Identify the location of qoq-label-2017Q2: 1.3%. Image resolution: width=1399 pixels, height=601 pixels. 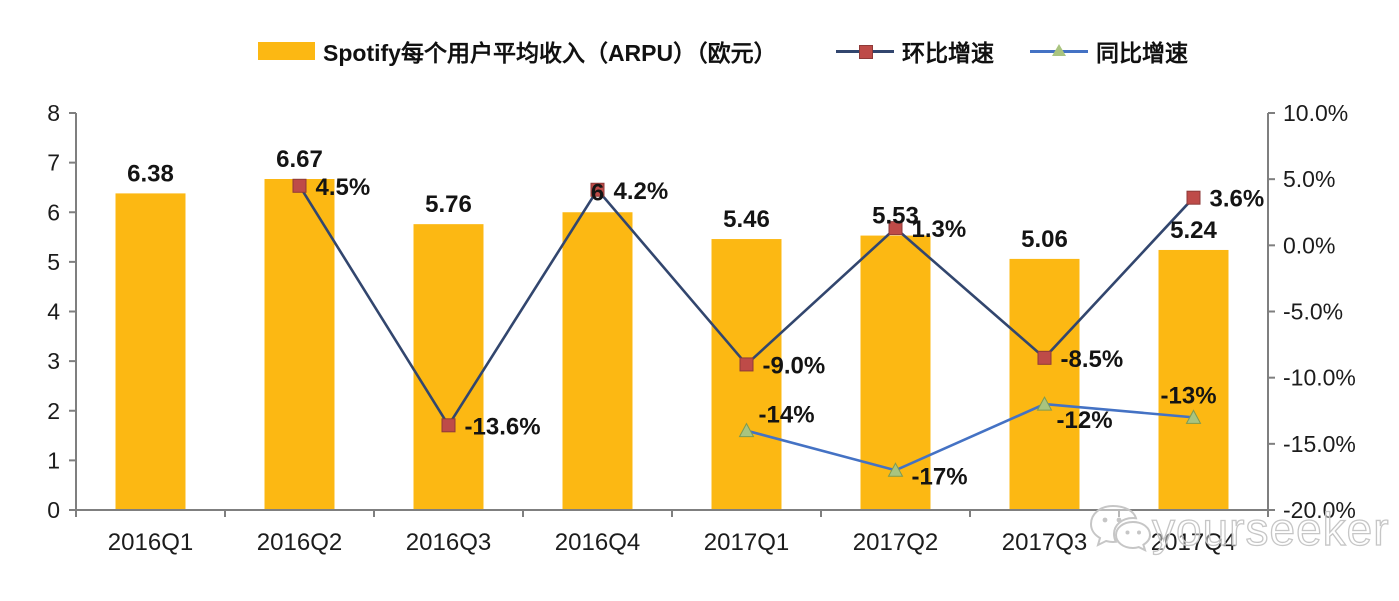
(939, 229).